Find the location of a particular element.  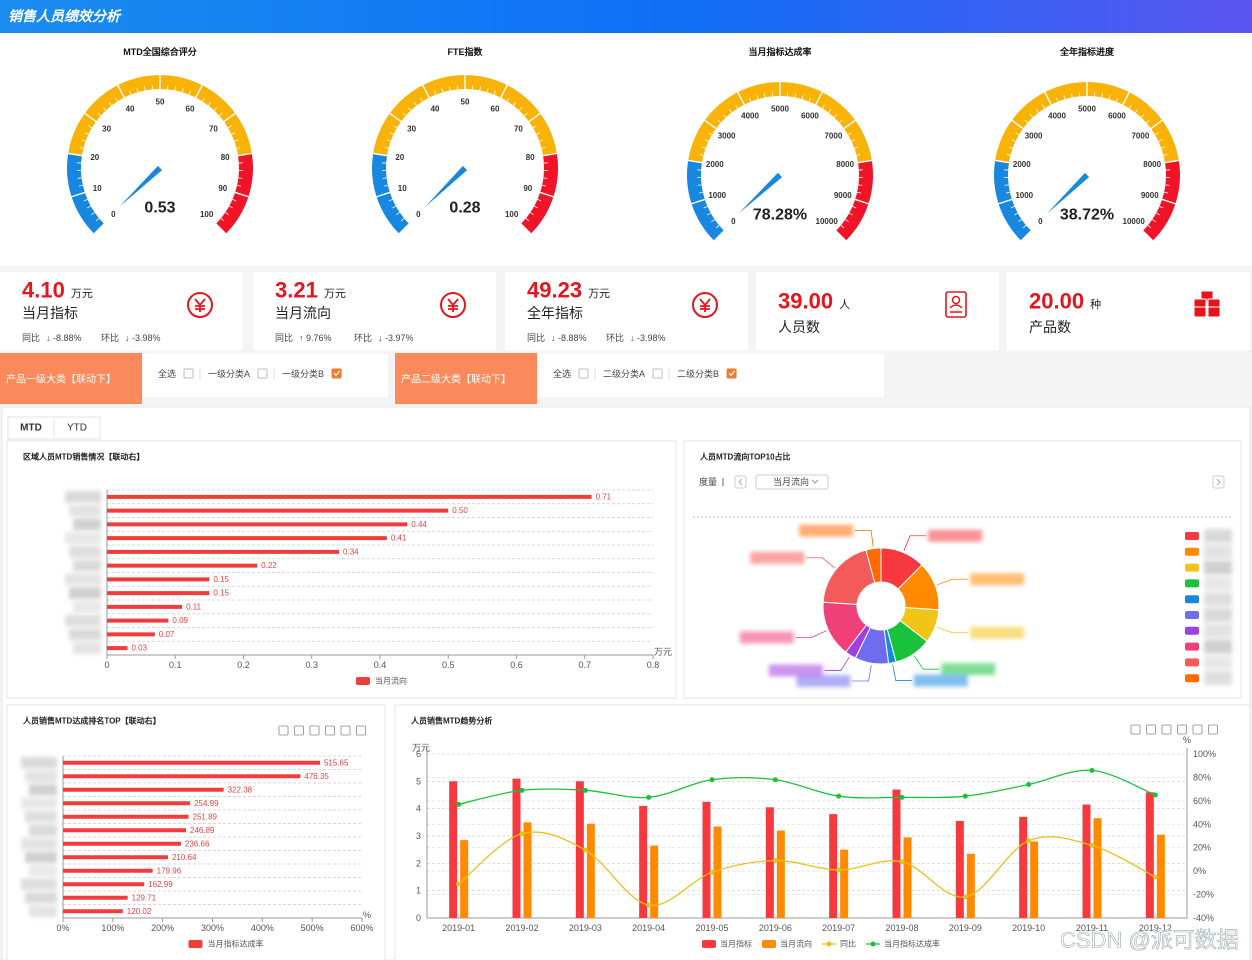

gauge-tick-label: 50 is located at coordinates (160, 102).